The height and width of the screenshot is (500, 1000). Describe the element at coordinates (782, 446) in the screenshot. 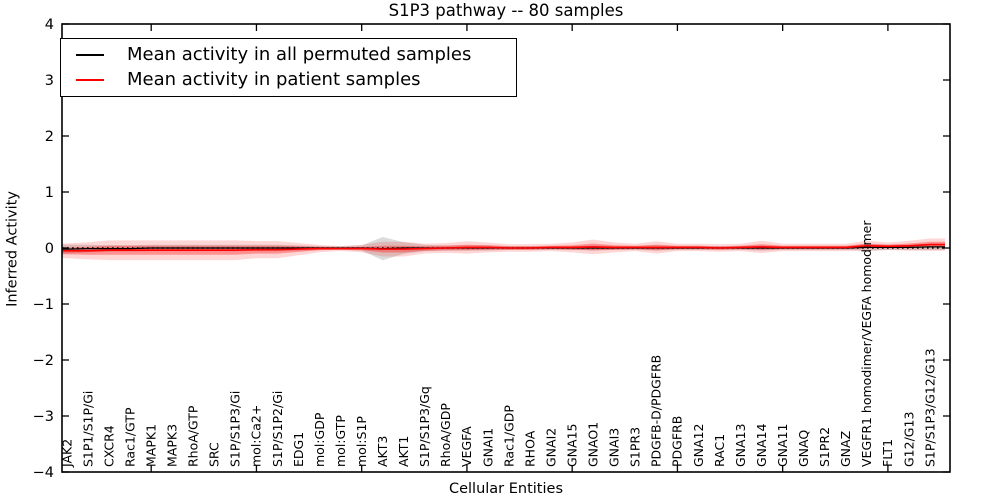

I see `x-tick-label: GNA11` at that location.